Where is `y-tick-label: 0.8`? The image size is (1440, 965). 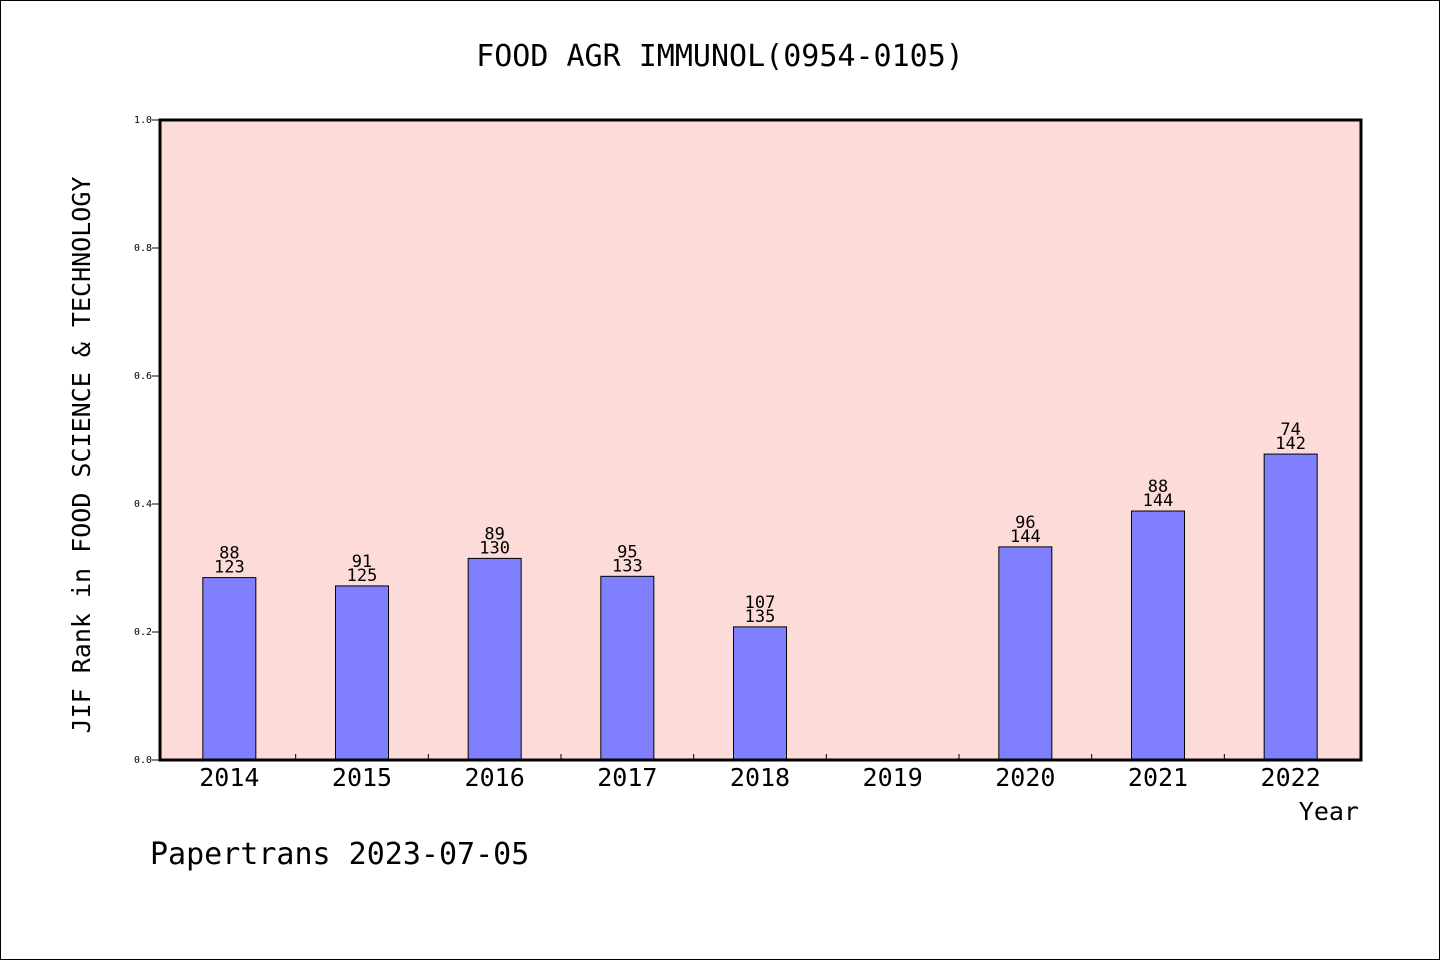 y-tick-label: 0.8 is located at coordinates (143, 248).